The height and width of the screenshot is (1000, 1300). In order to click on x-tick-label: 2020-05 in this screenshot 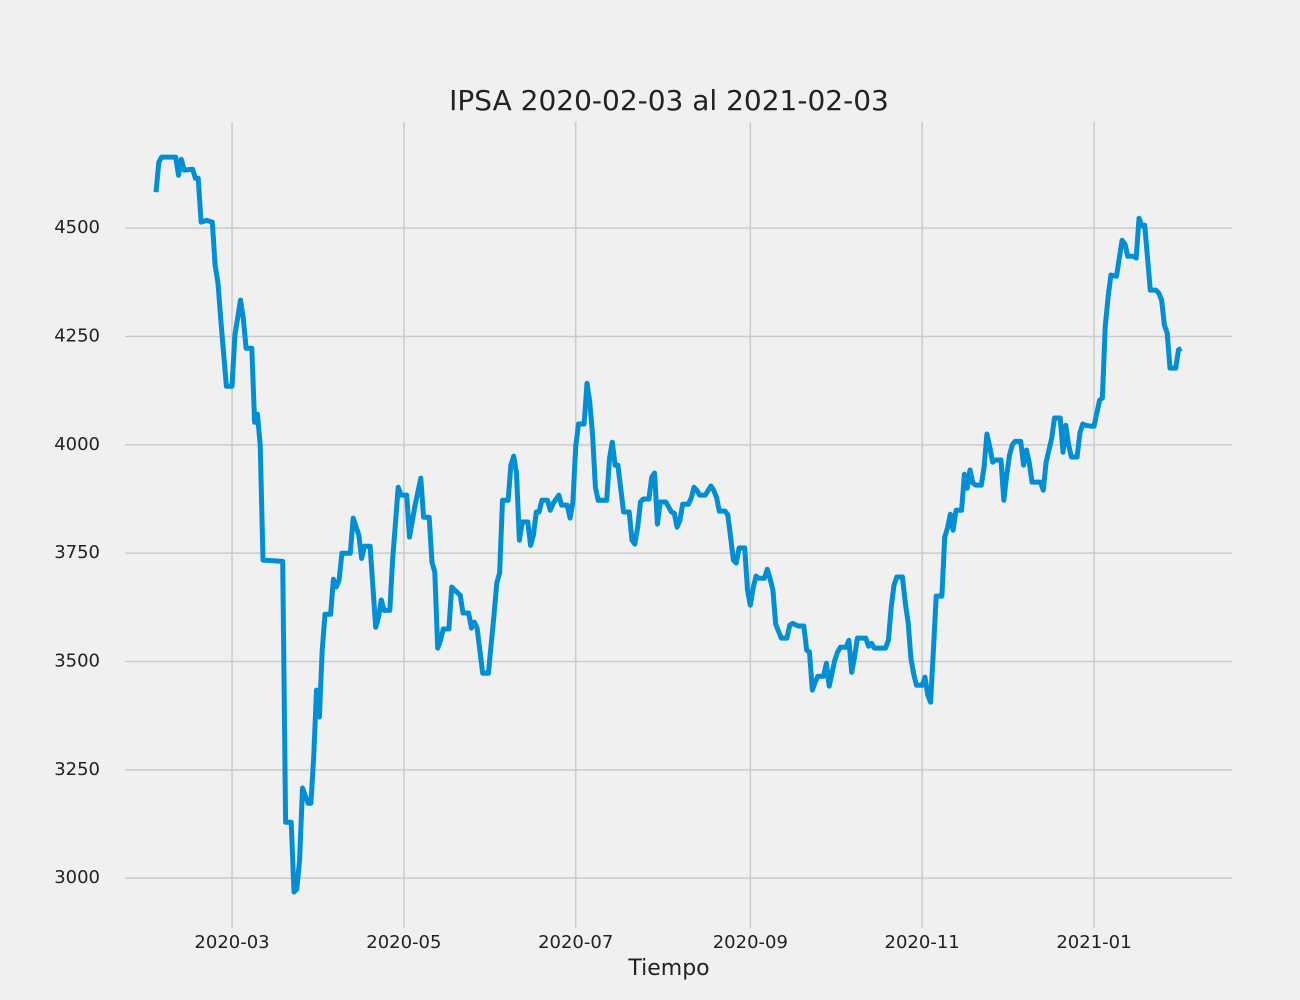, I will do `click(403, 942)`.